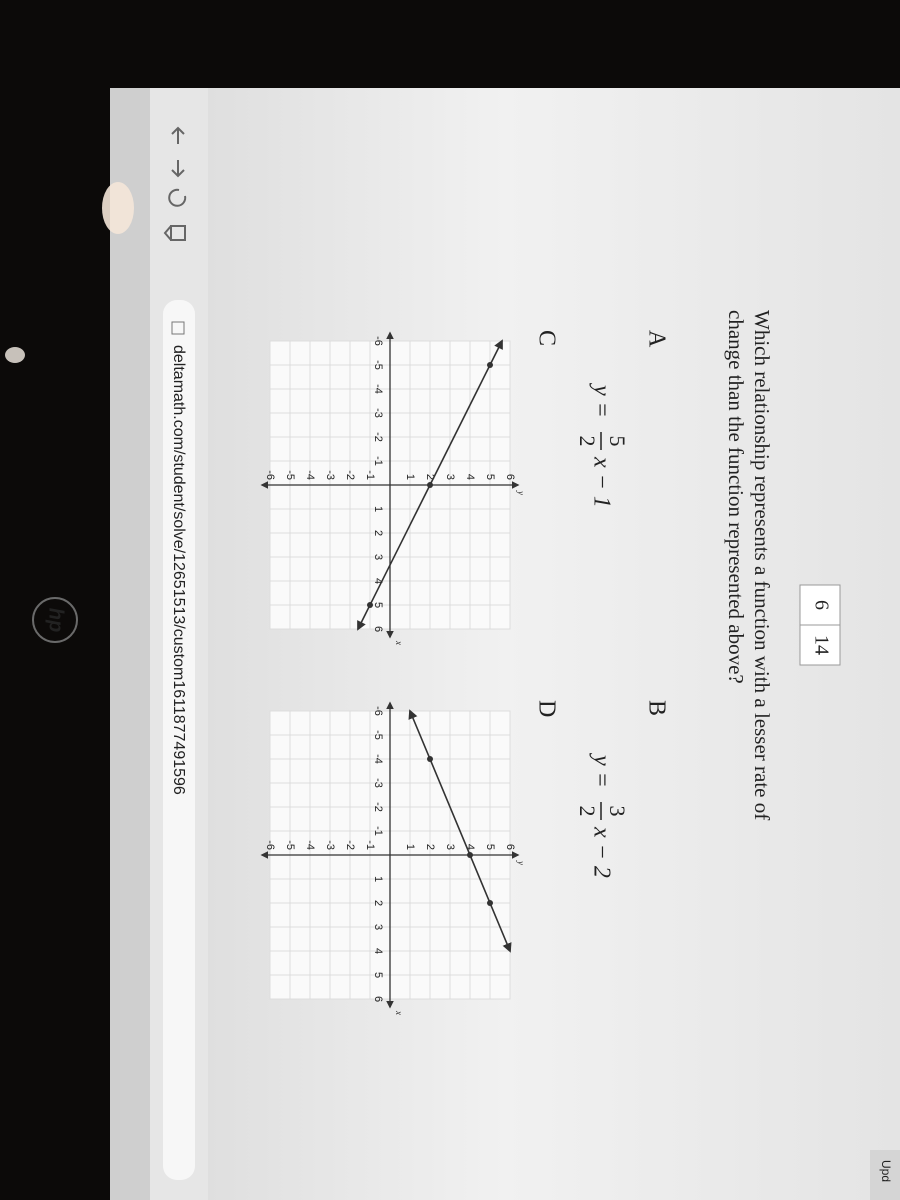  What do you see at coordinates (886, 1171) in the screenshot?
I see `update-label: Upd` at bounding box center [886, 1171].